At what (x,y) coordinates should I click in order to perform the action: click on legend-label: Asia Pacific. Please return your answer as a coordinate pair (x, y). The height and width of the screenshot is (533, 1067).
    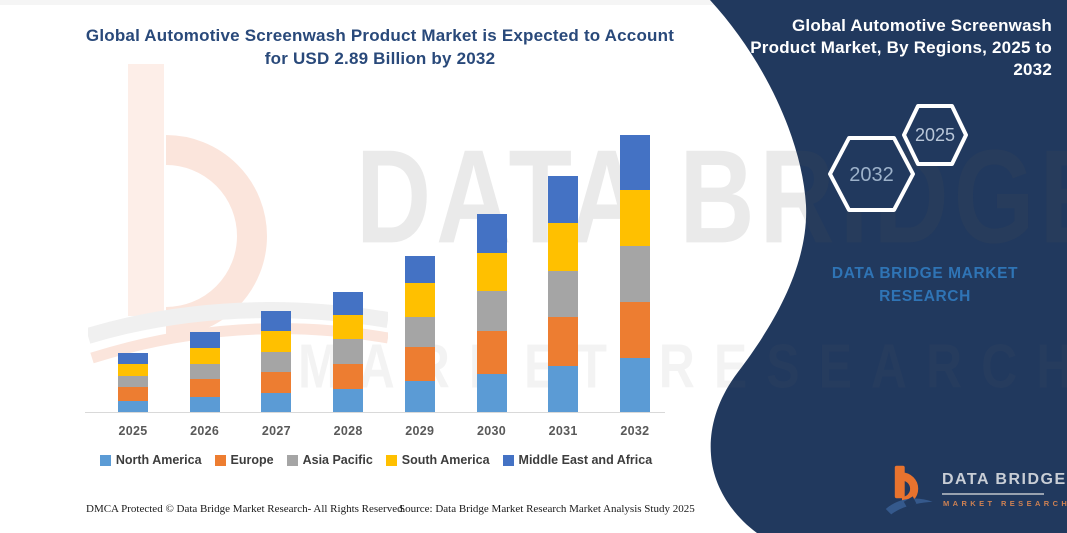
    Looking at the image, I should click on (337, 460).